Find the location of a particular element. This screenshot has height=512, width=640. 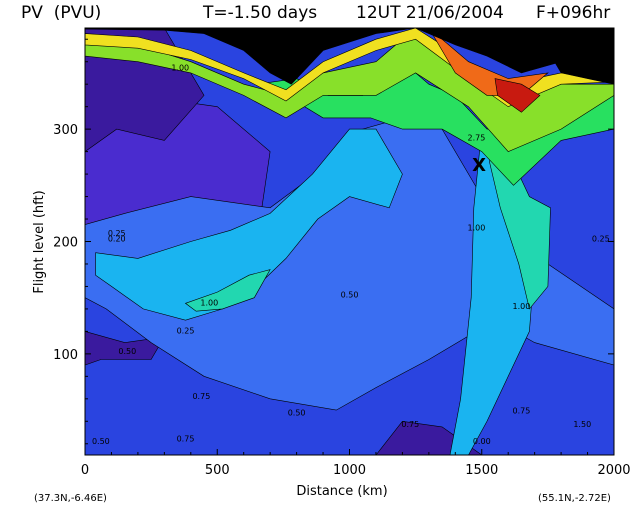

title-valid-time: 12UT 21/06/2004 is located at coordinates (430, 13).